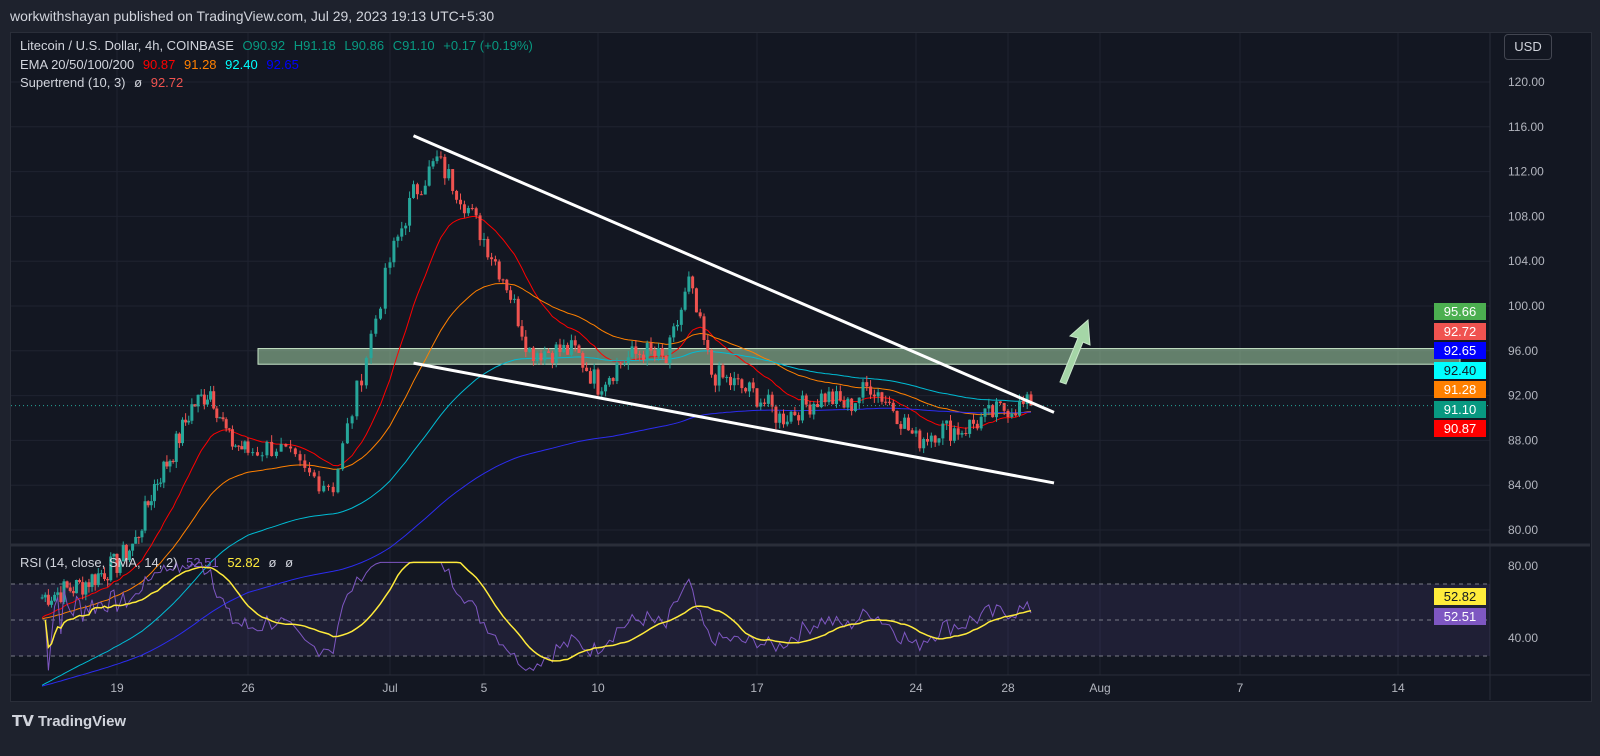 The width and height of the screenshot is (1600, 756). I want to click on rsi-label: RSI (14, close, SMA, 14, 2), so click(99, 562).